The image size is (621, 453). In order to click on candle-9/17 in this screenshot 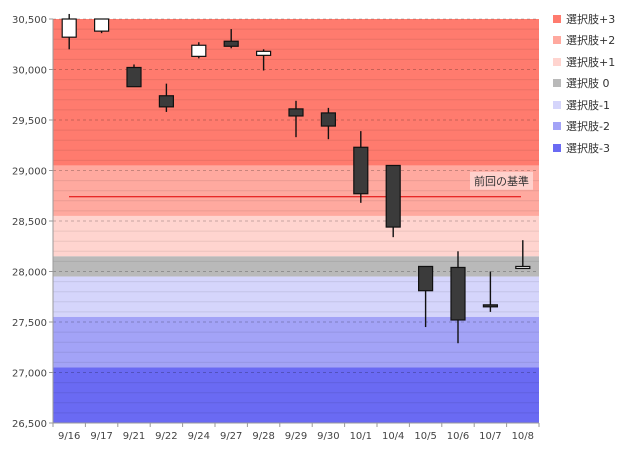, I will do `click(101, 26)`.